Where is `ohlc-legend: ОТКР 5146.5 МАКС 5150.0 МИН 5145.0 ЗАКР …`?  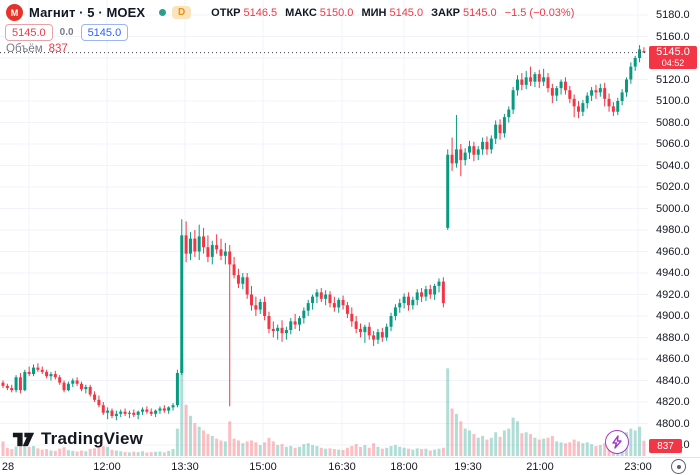 ohlc-legend: ОТКР 5146.5 МАКС 5150.0 МИН 5145.0 ЗАКР … is located at coordinates (392, 13).